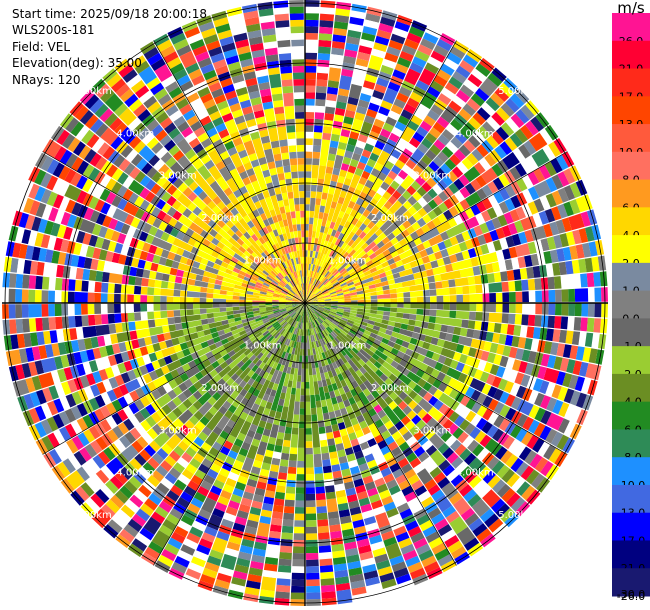 The width and height of the screenshot is (650, 610). What do you see at coordinates (109, 14) in the screenshot?
I see `start-time-text: Start time: 2025/09/18 20:00:18` at bounding box center [109, 14].